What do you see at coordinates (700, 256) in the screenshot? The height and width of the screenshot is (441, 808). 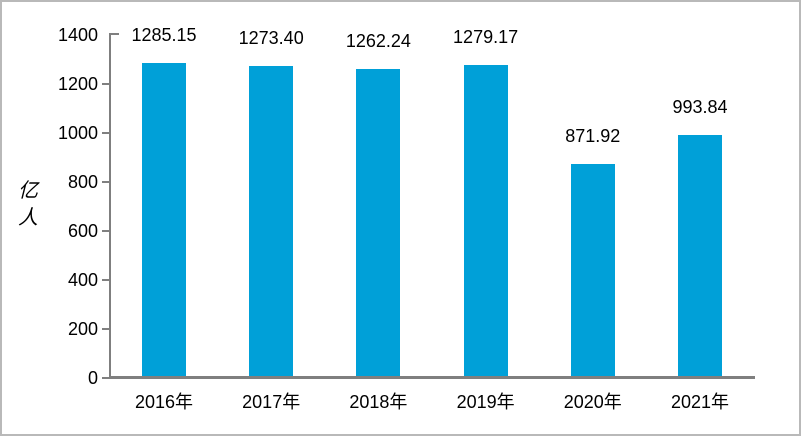 I see `bar-2021年` at bounding box center [700, 256].